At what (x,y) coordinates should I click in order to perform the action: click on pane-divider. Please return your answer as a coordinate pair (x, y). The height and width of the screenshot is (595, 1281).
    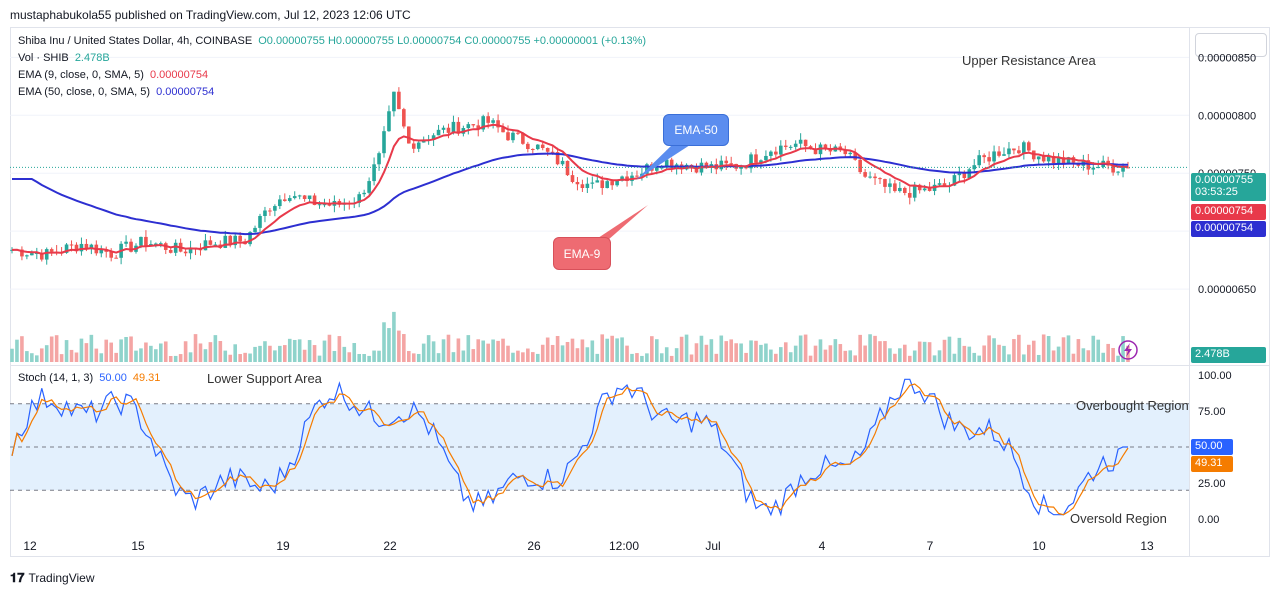
    Looking at the image, I should click on (640, 365).